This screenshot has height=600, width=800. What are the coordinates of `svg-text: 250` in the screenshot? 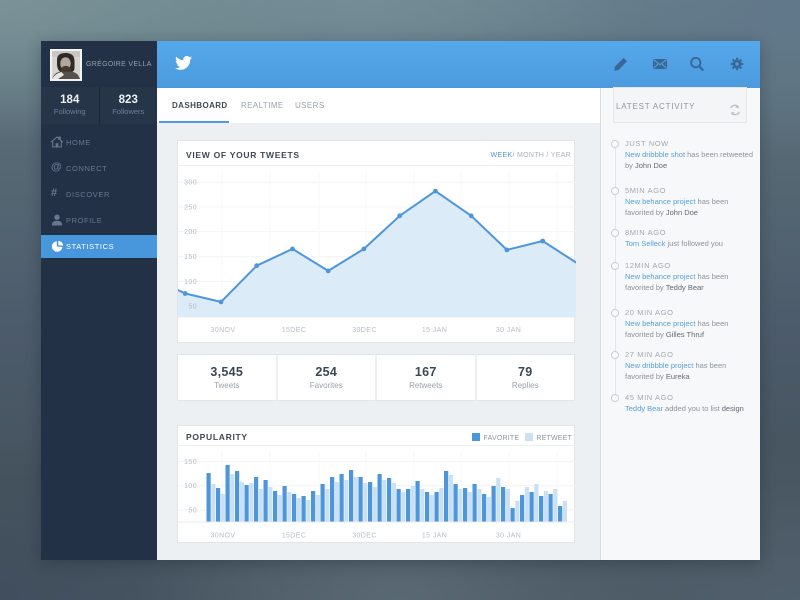 It's located at (190, 207).